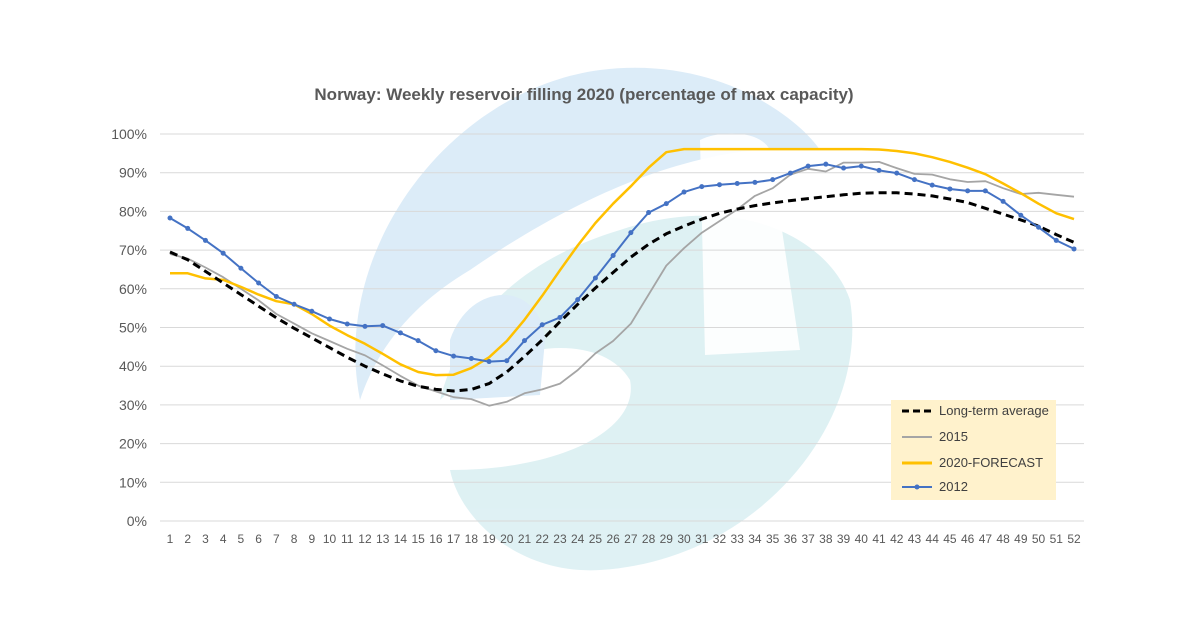 This screenshot has width=1200, height=628. Describe the element at coordinates (684, 539) in the screenshot. I see `x-tick-label: 30` at that location.